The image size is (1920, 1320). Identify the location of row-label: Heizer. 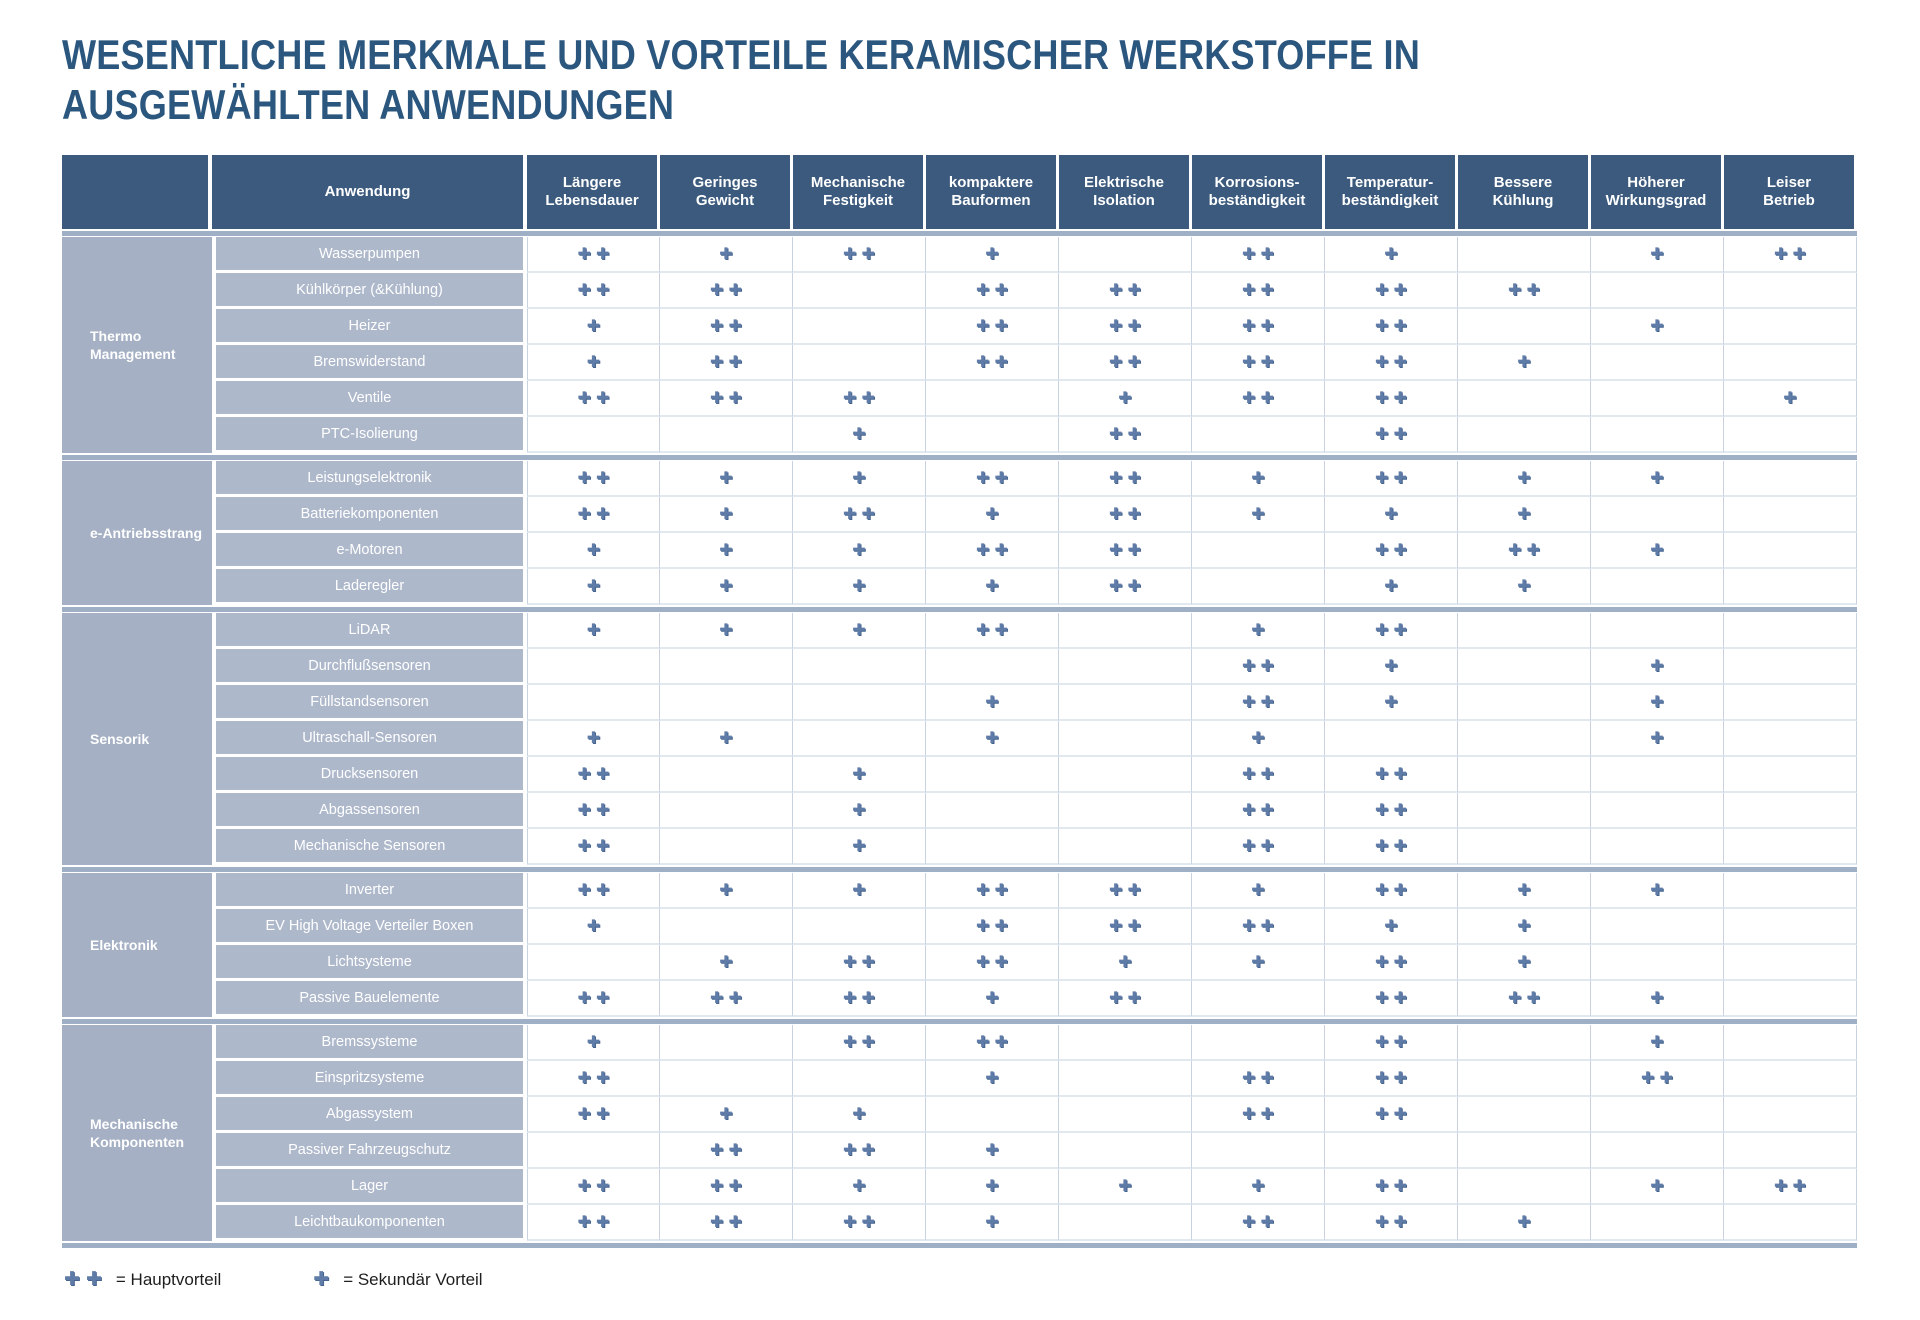
(369, 327).